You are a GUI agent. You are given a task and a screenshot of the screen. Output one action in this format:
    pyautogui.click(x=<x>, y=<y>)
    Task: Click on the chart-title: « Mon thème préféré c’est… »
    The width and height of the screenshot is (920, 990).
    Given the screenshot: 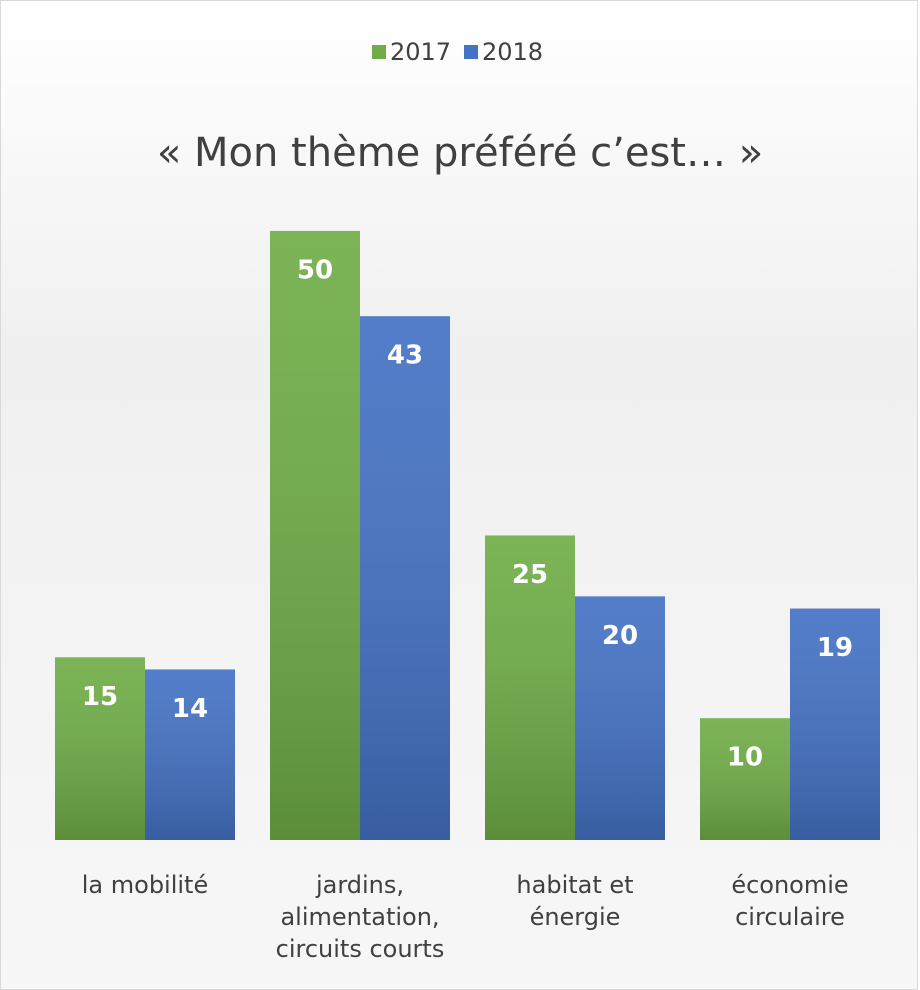 What is the action you would take?
    pyautogui.click(x=460, y=153)
    